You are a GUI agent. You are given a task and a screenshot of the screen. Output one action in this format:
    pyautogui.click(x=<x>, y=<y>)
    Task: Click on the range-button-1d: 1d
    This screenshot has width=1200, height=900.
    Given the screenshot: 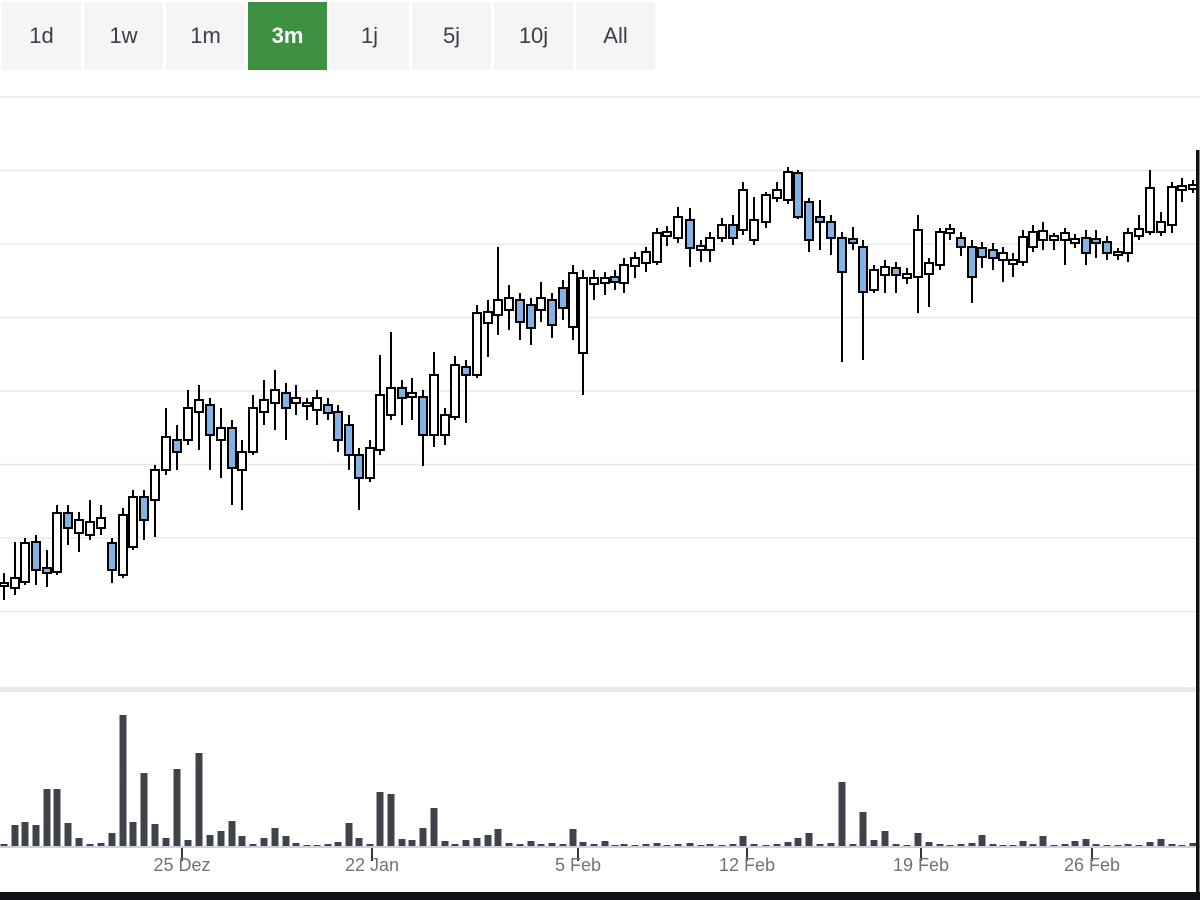 What is the action you would take?
    pyautogui.click(x=41, y=36)
    